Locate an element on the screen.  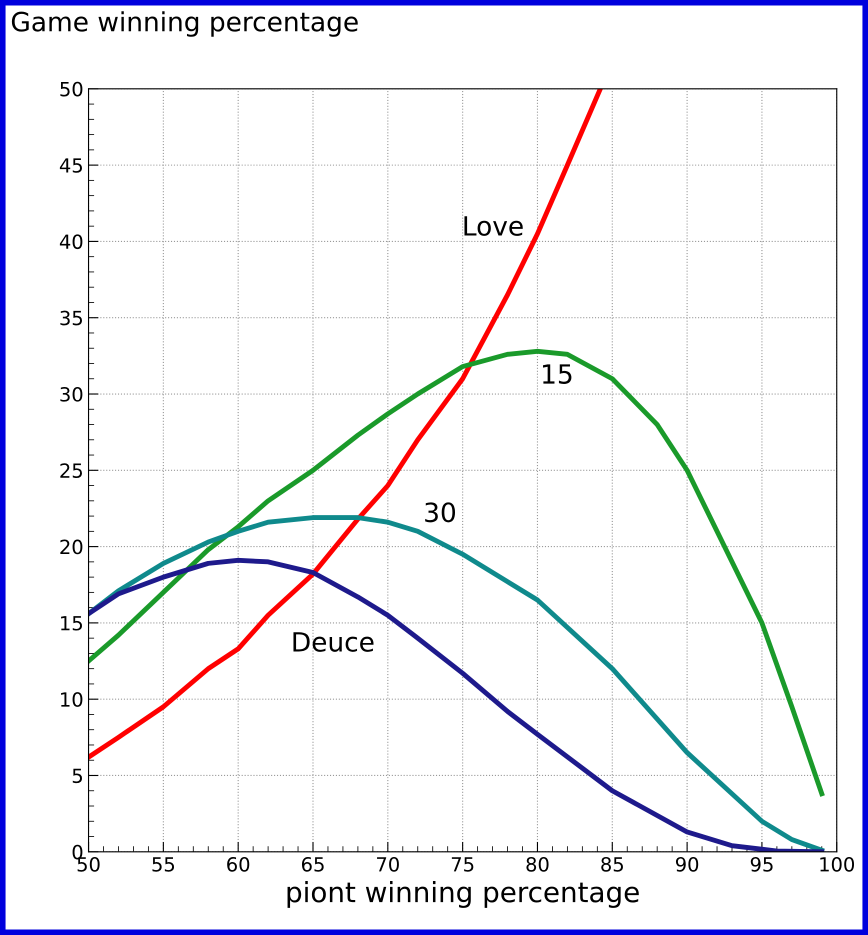
x-tick-label: 80 is located at coordinates (537, 864).